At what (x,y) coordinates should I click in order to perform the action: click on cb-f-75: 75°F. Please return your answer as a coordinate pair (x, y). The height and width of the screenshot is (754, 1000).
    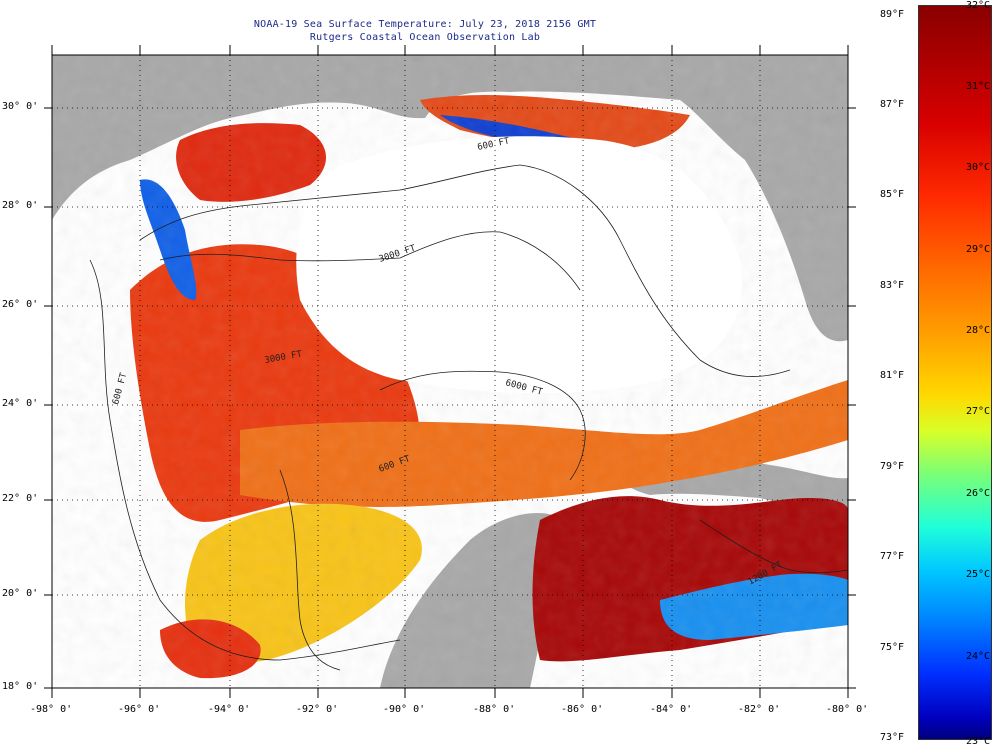
    Looking at the image, I should click on (892, 647).